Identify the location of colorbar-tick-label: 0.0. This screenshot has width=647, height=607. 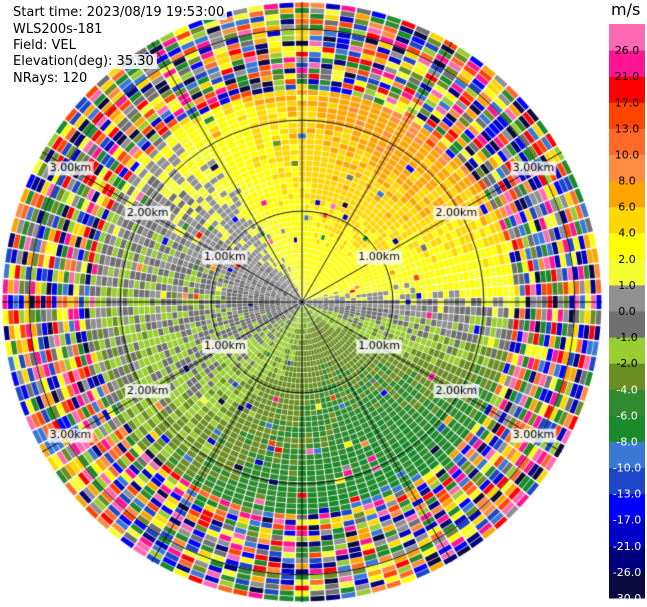
(627, 311).